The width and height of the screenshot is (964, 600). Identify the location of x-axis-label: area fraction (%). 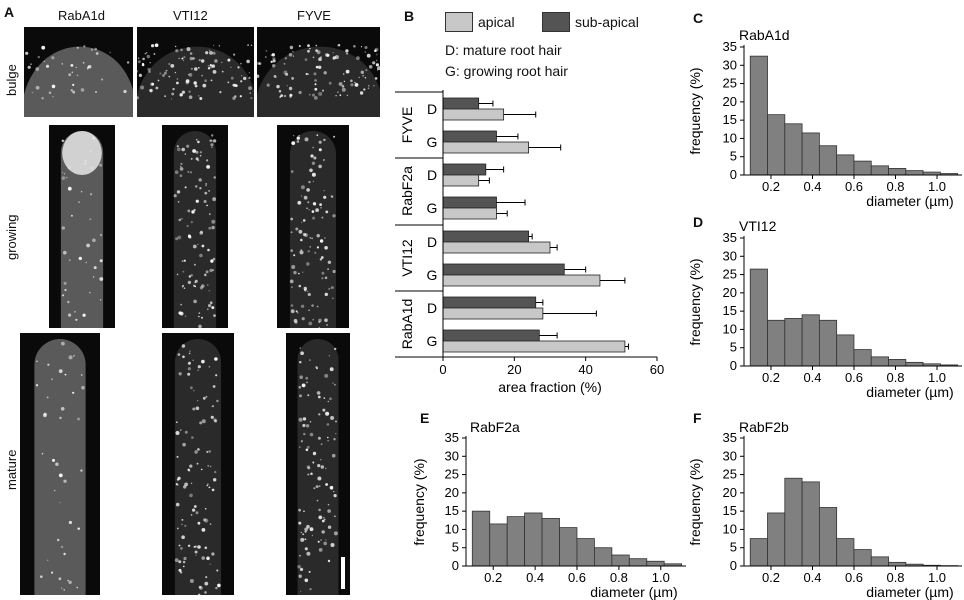
(549, 387).